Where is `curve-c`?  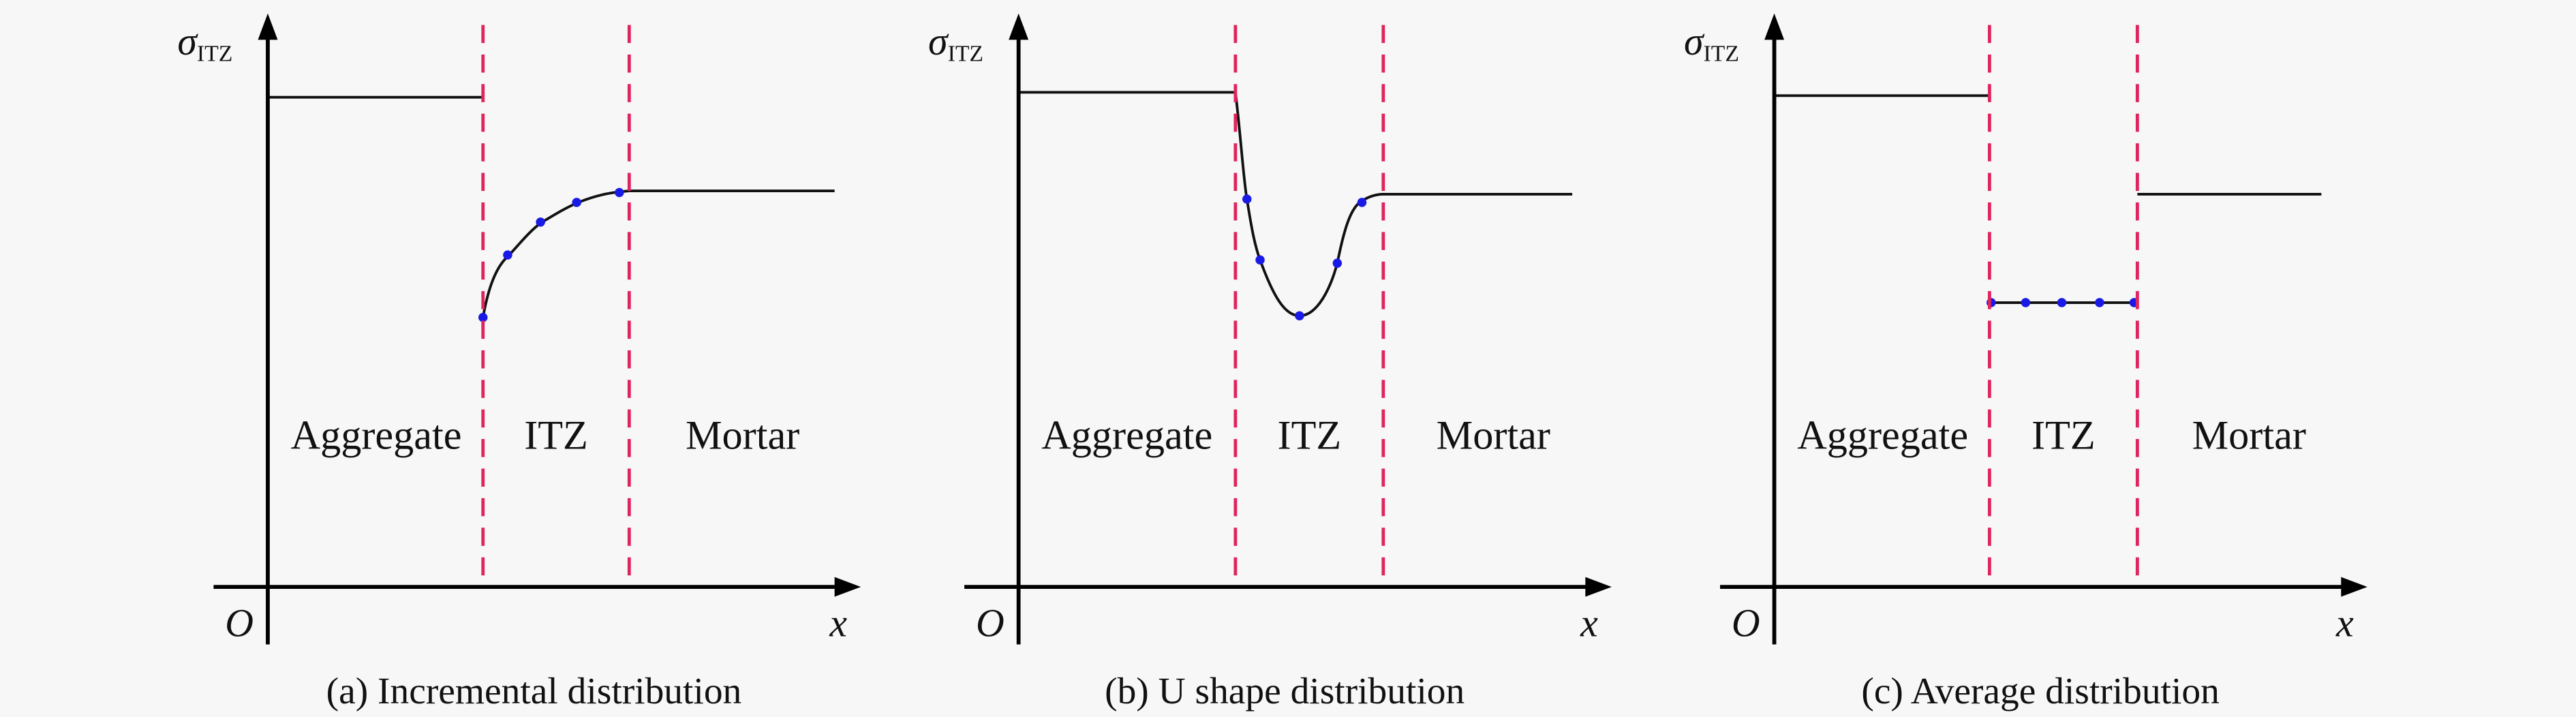
curve-c is located at coordinates (2048, 201).